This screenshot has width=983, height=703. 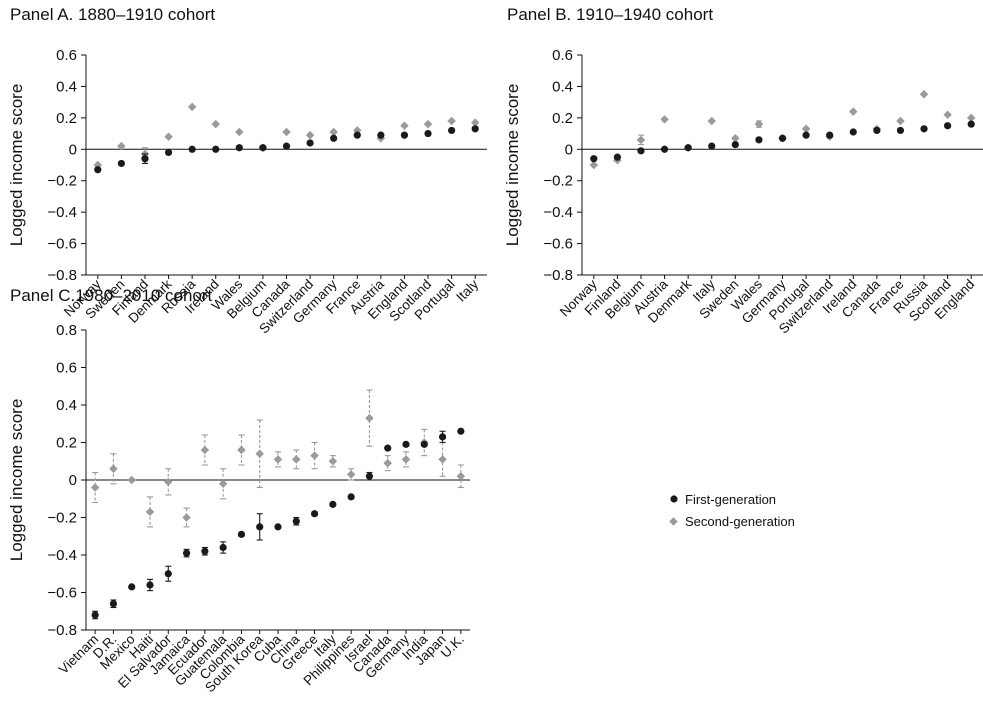 I want to click on legend-first-label: First-generation, so click(x=730, y=499).